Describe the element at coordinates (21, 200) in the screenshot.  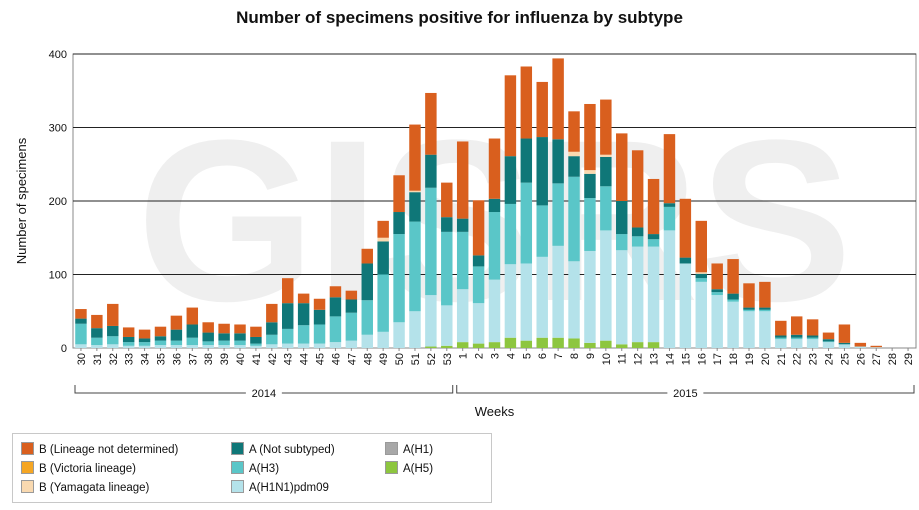
I see `y-axis-title: Number of specimens` at that location.